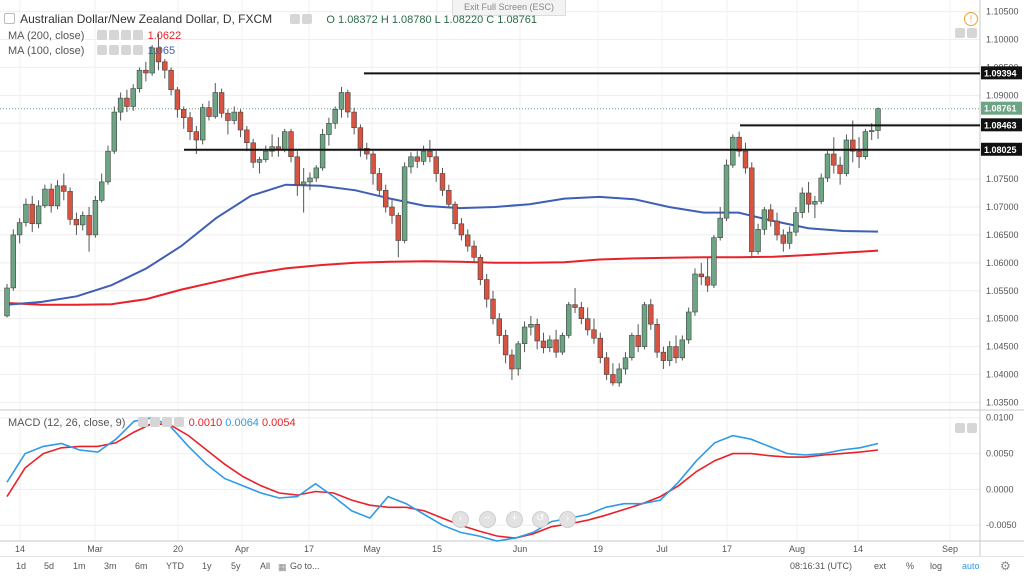 Image resolution: width=1024 pixels, height=577 pixels. I want to click on price-tag: 1.08761, so click(1001, 108).